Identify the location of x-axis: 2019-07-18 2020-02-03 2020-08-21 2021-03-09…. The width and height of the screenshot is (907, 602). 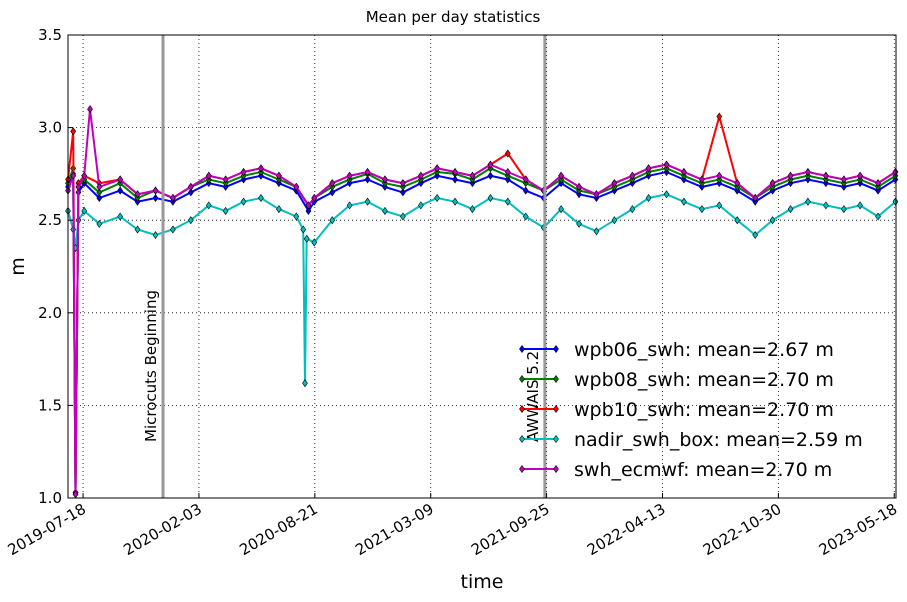
(453, 526).